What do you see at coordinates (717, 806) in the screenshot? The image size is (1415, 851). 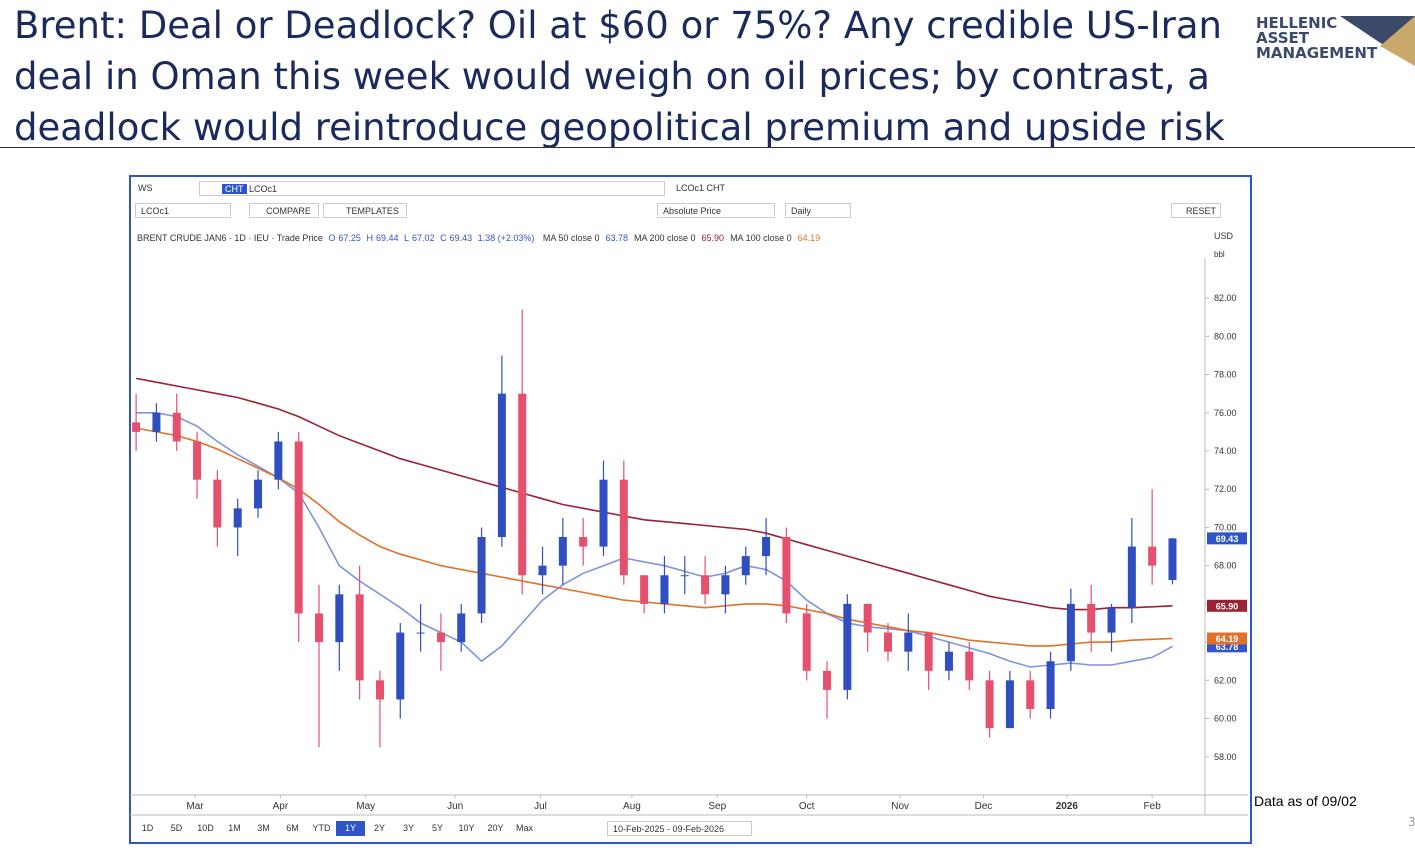 I see `x-tick-label: Sep` at bounding box center [717, 806].